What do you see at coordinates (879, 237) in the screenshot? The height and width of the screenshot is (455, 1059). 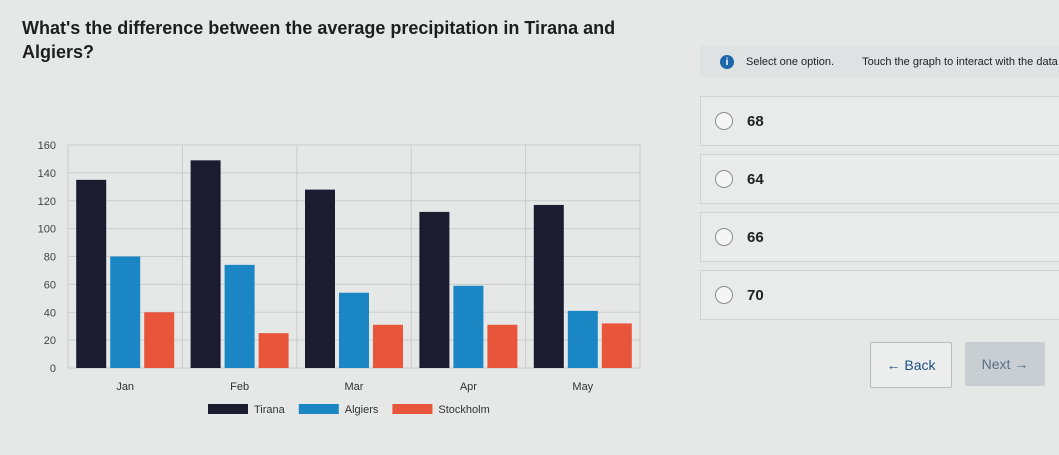 I see `option-66: 66` at bounding box center [879, 237].